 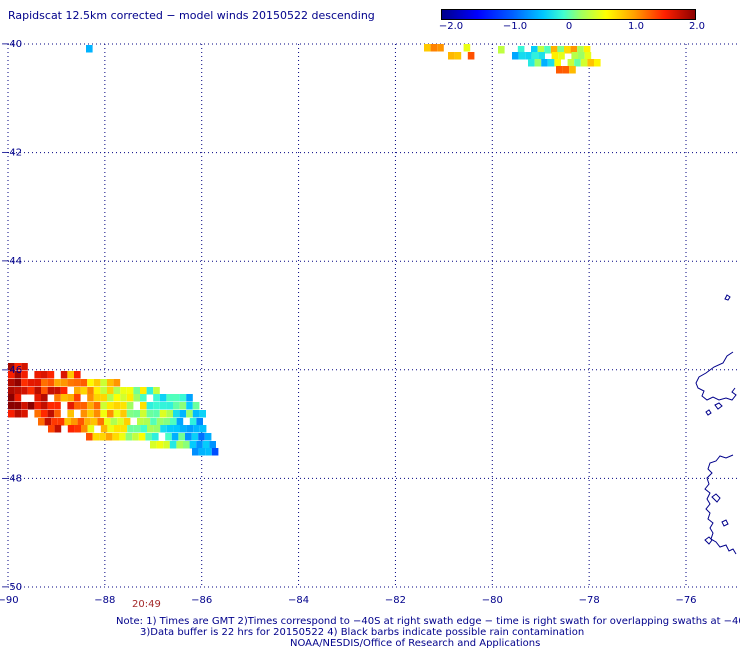 What do you see at coordinates (697, 26) in the screenshot?
I see `colorbar-label-pos2: 2.0` at bounding box center [697, 26].